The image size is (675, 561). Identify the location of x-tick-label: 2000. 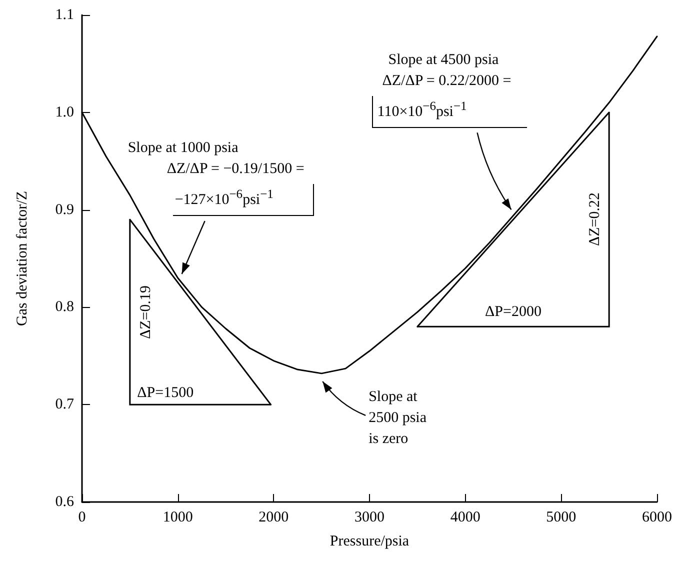
(273, 518).